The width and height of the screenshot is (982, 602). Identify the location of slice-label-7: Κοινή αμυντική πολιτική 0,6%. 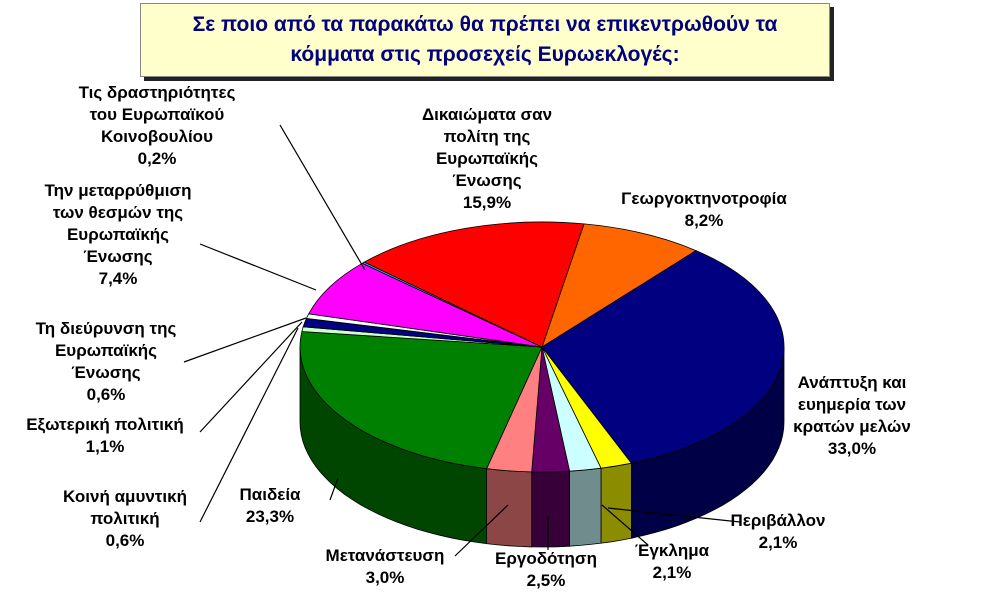
(125, 519).